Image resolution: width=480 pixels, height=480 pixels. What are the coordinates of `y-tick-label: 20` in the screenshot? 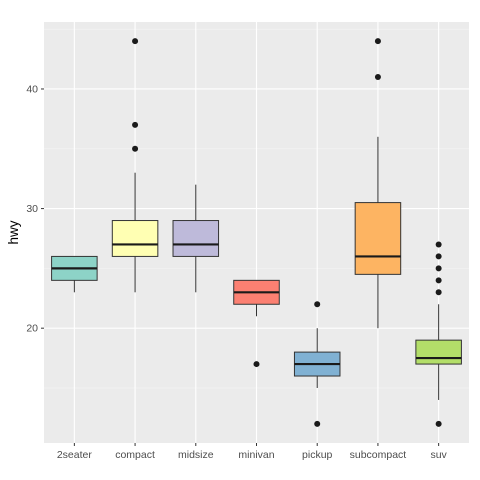 It's located at (32, 329).